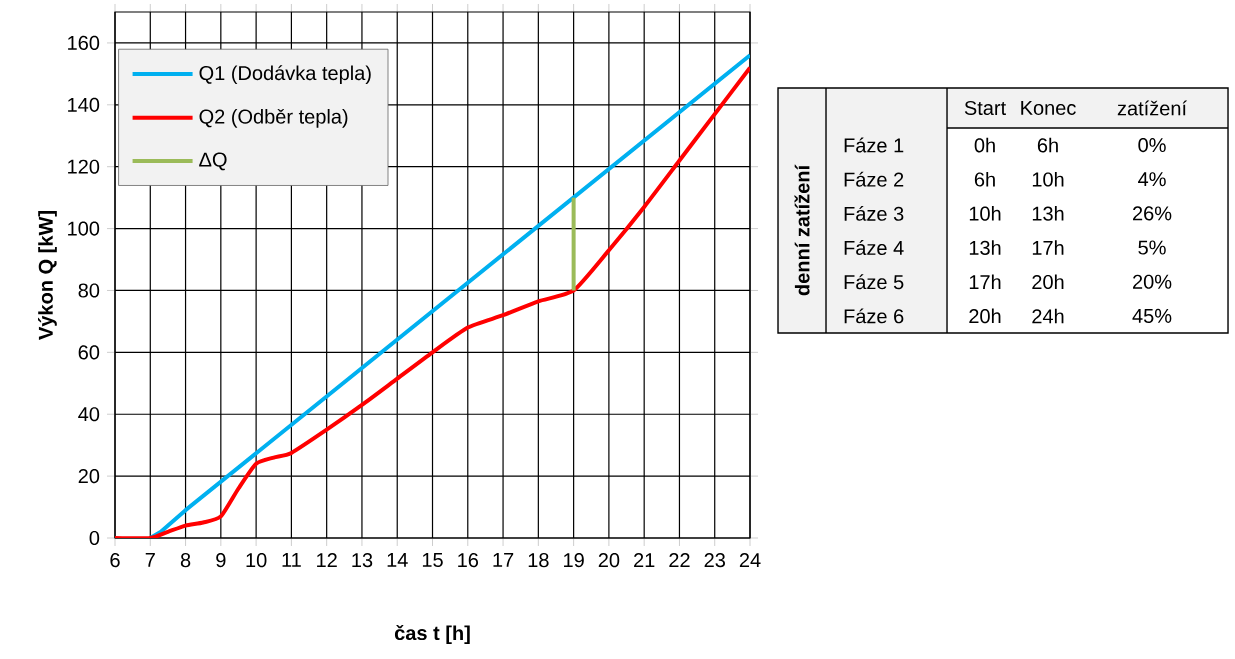 This screenshot has width=1235, height=659. What do you see at coordinates (432, 634) in the screenshot?
I see `x-axis-title: čas t [h]` at bounding box center [432, 634].